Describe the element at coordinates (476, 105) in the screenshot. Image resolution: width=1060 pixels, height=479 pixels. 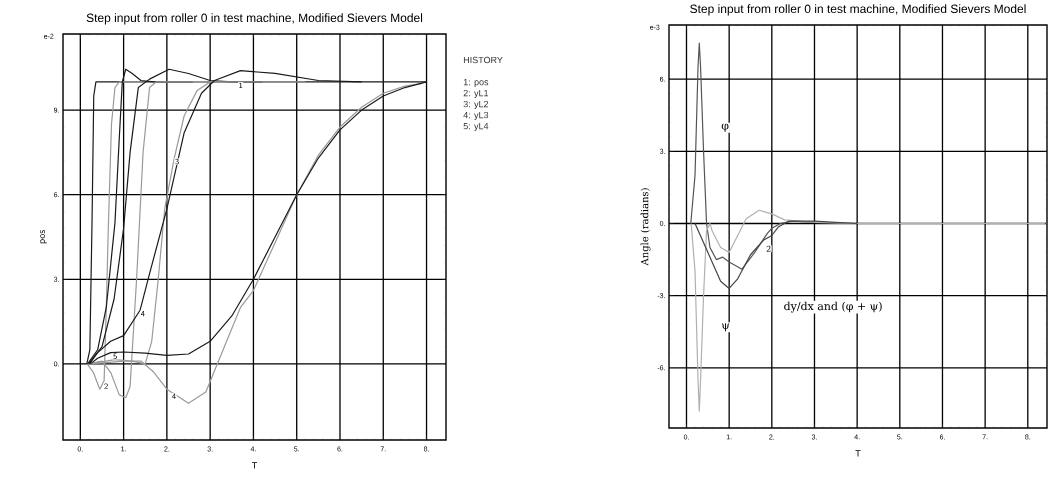
I see `text: 3: yL2` at that location.